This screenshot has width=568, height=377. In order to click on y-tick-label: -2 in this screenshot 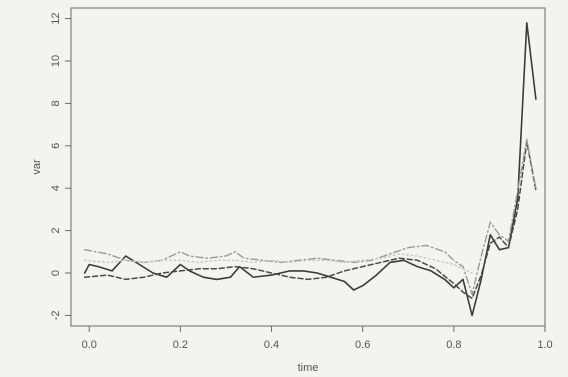, I will do `click(56, 316)`.